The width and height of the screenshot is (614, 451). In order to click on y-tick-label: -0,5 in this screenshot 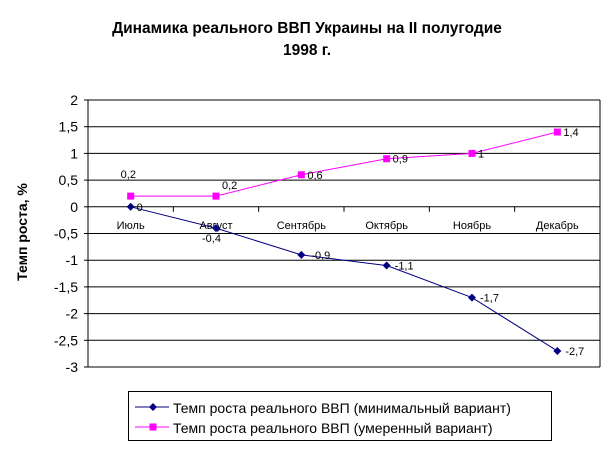, I will do `click(66, 234)`.